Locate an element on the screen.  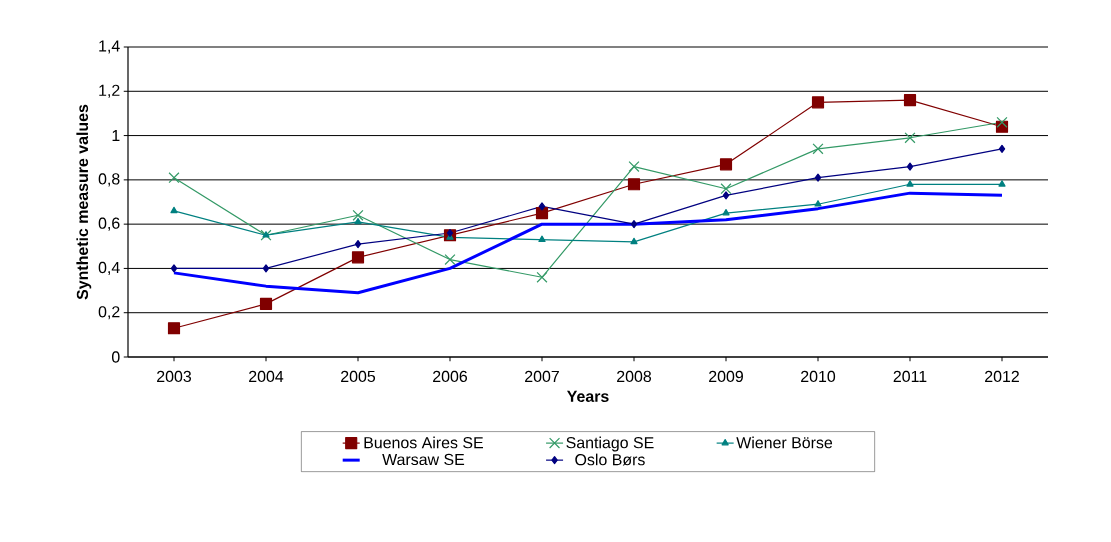
y-tick-label: 0,6 is located at coordinates (109, 224).